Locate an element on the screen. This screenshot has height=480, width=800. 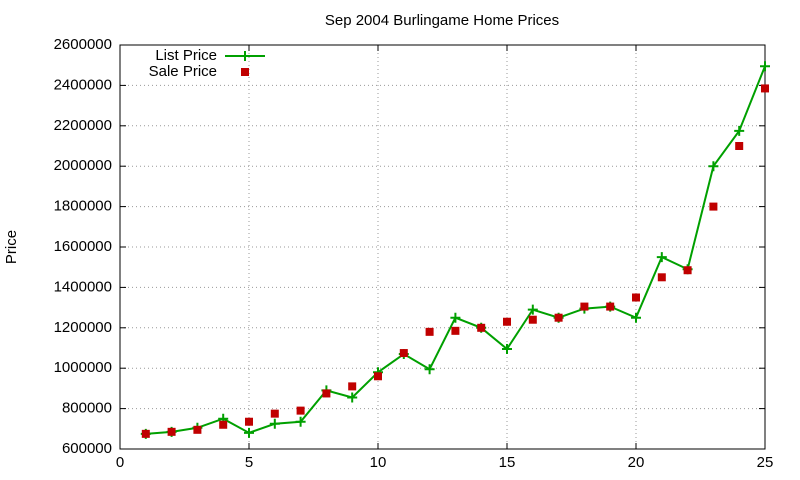
x-tick-label: 10 is located at coordinates (378, 462).